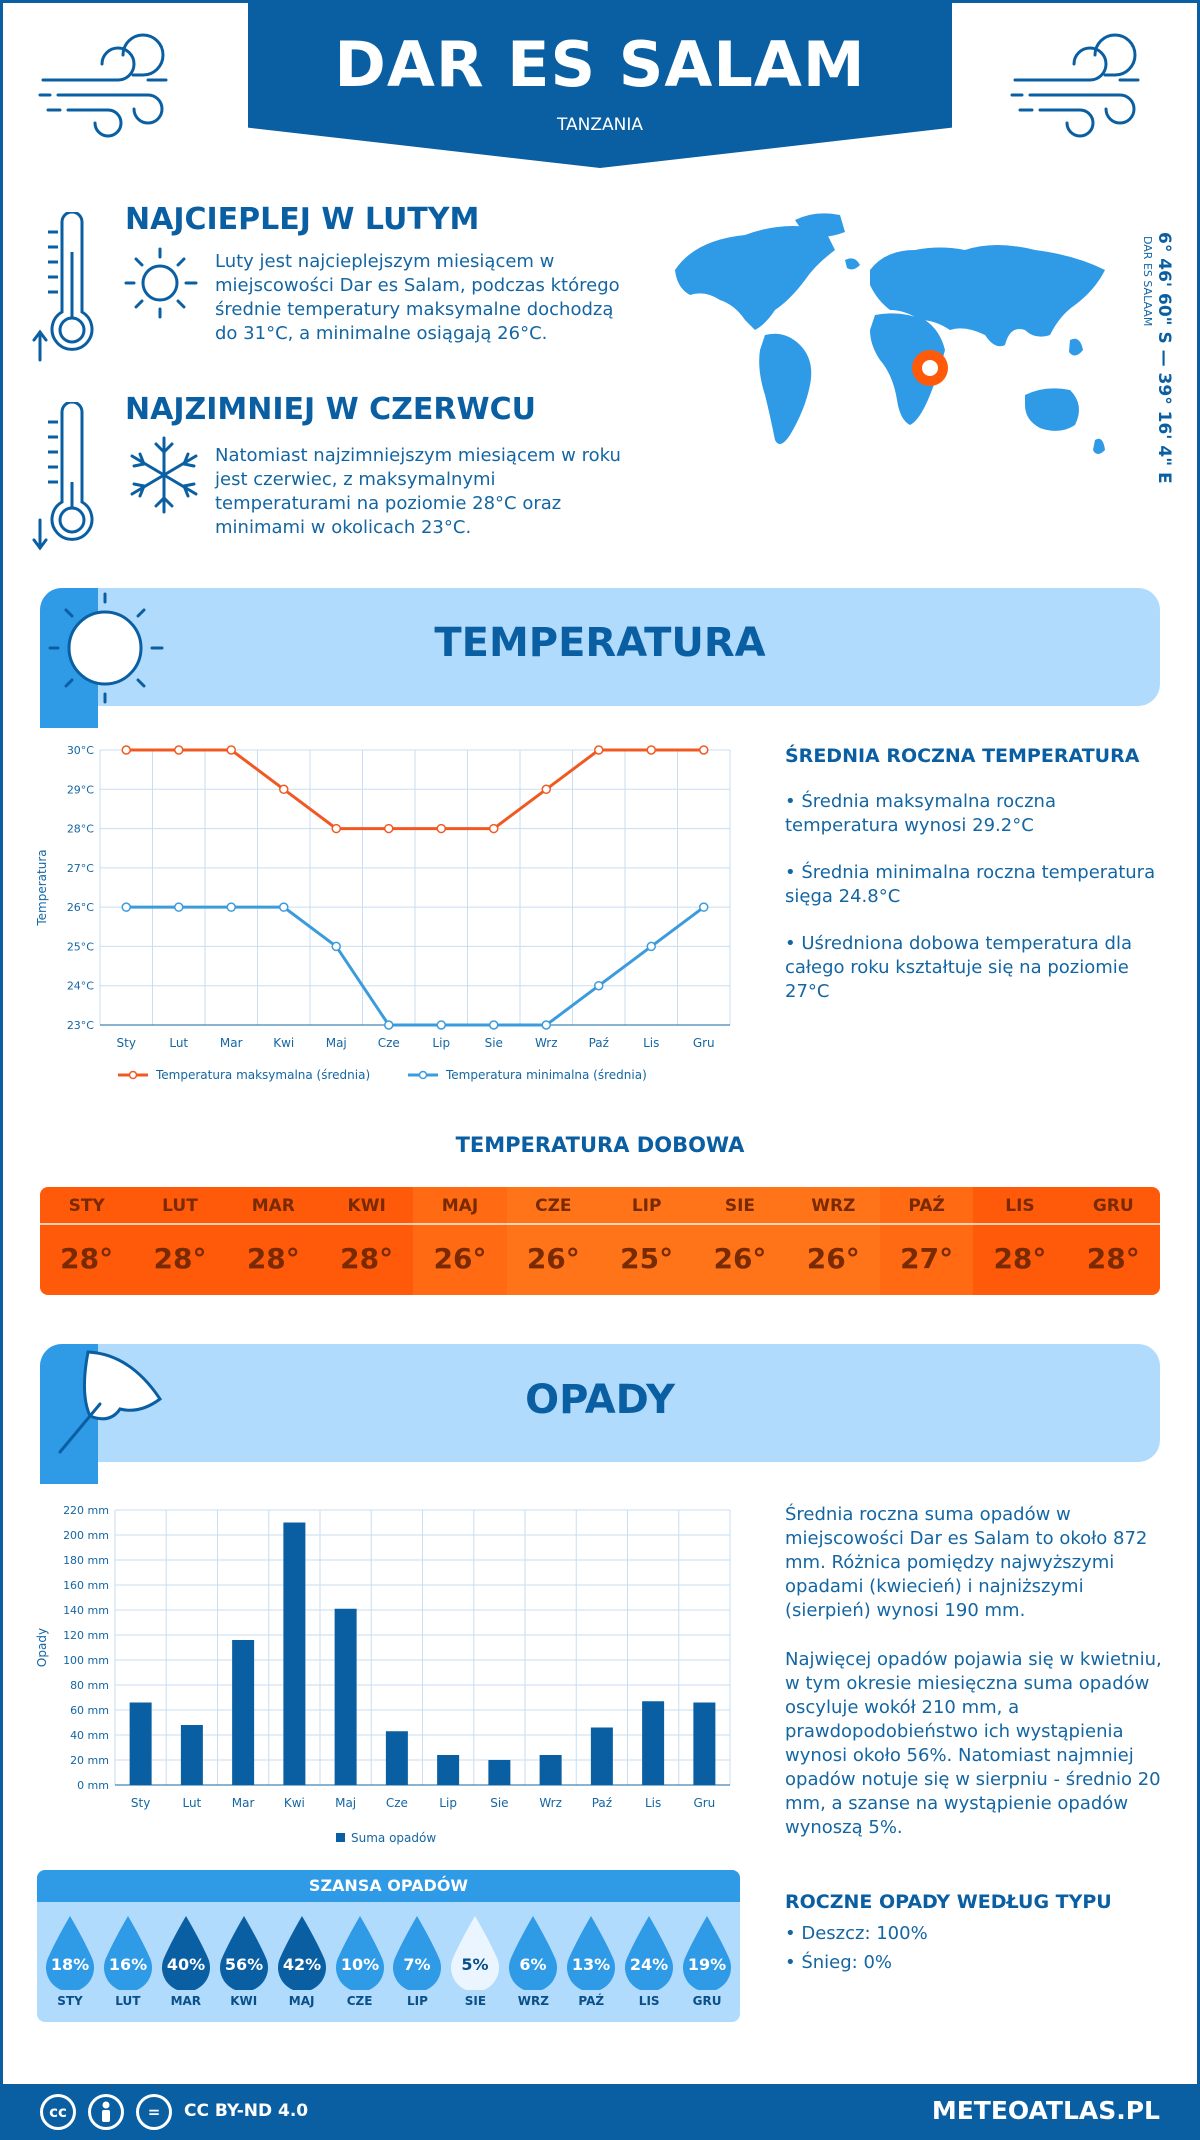 This screenshot has height=2140, width=1200. Describe the element at coordinates (231, 1043) in the screenshot. I see `x-tick-label: Mar` at that location.